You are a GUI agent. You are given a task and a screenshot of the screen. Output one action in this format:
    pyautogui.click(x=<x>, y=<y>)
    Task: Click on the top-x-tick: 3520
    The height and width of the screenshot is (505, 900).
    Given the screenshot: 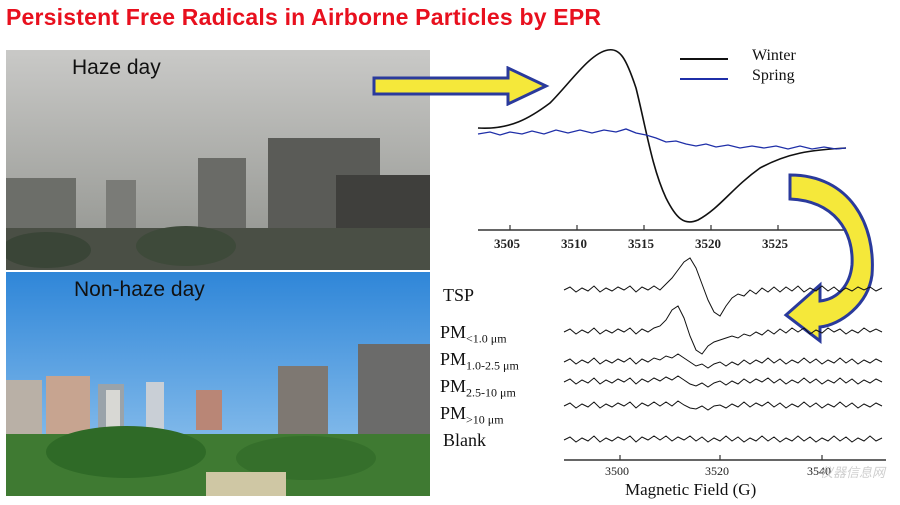 What is the action you would take?
    pyautogui.click(x=708, y=243)
    